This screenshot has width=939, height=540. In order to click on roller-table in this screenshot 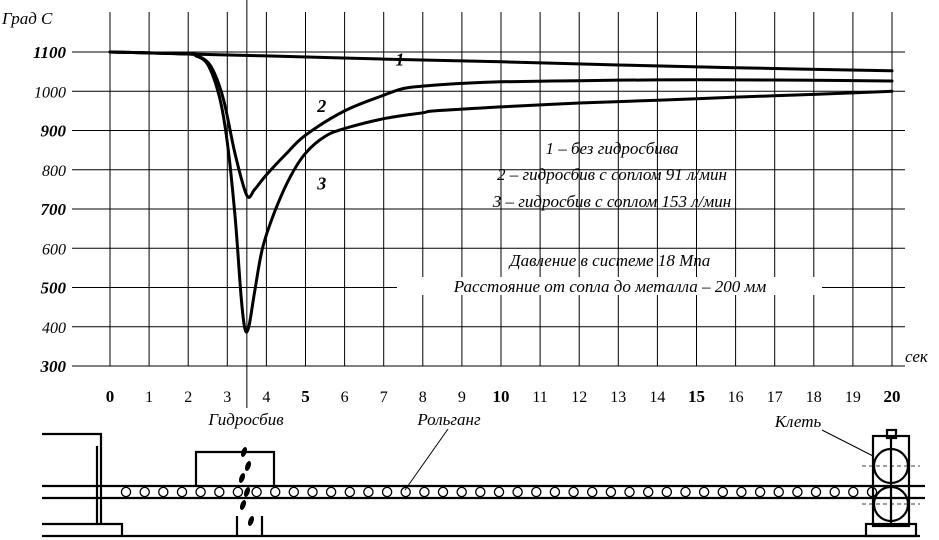, I will do `click(499, 492)`.